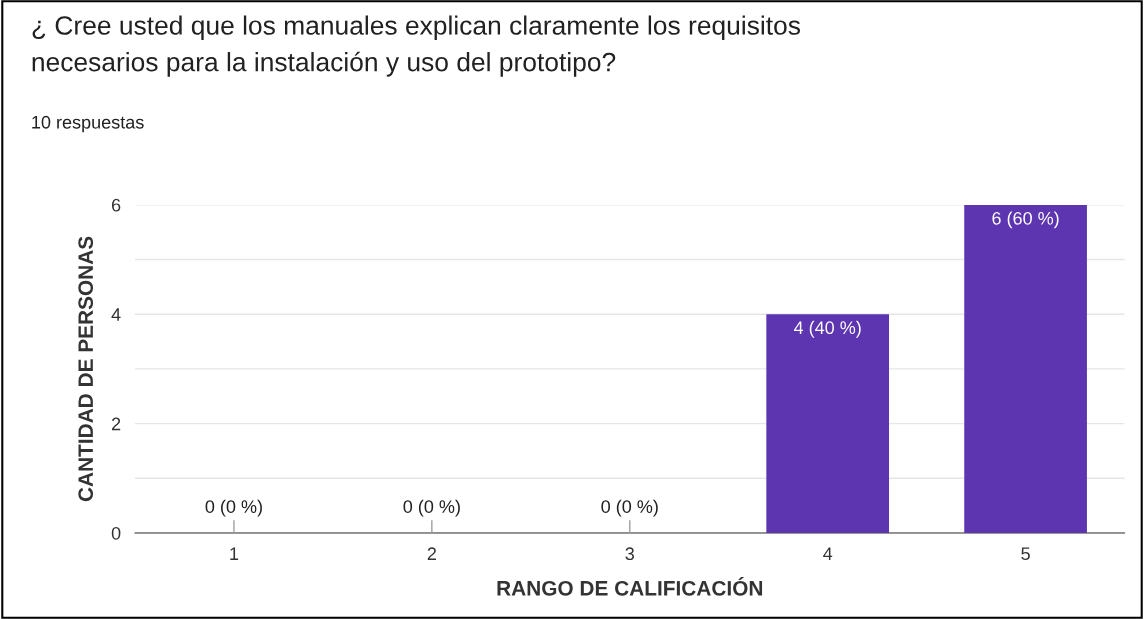  Describe the element at coordinates (827, 329) in the screenshot. I see `data-label: 4 (40 %)` at that location.